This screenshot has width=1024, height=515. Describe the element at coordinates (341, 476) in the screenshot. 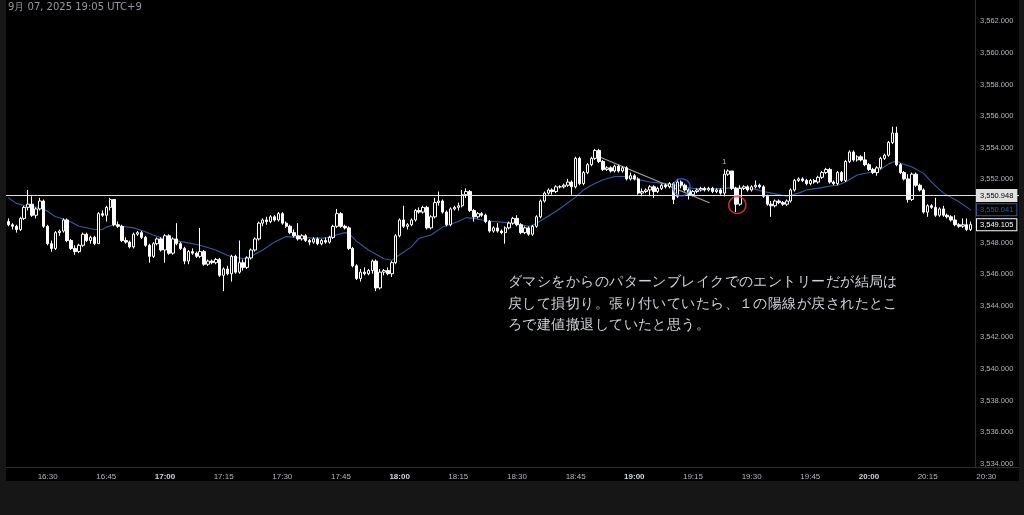

I see `x-tick-label: 17:45` at that location.